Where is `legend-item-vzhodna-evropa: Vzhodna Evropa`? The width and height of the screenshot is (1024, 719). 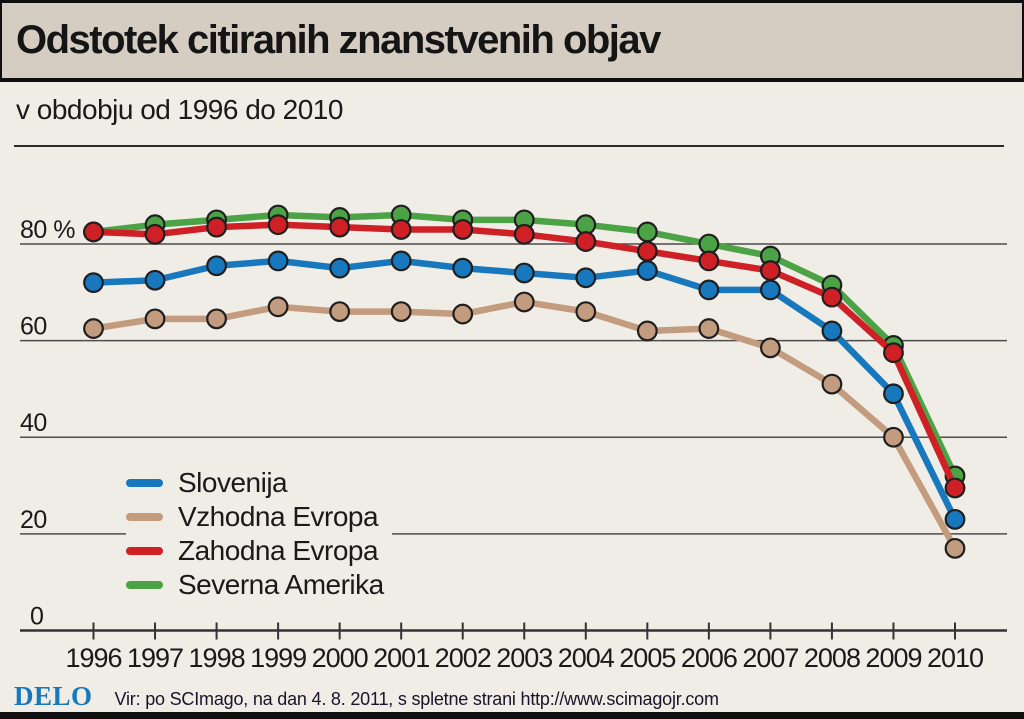 legend-item-vzhodna-evropa: Vzhodna Evropa is located at coordinates (259, 517).